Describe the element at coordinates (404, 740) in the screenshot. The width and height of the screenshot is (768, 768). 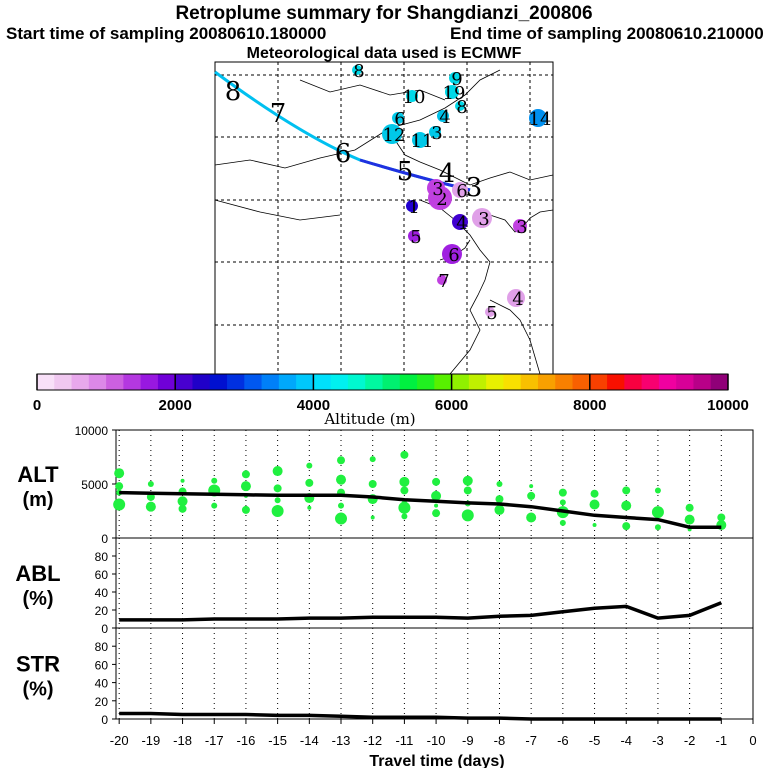
I see `x-tick-label: -11` at that location.